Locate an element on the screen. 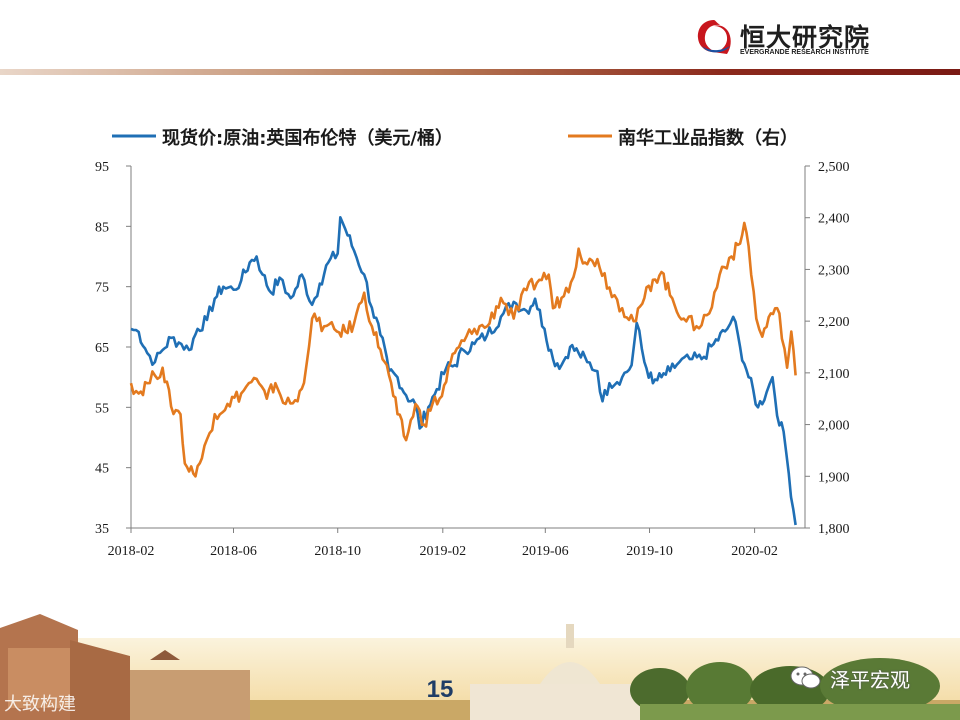 This screenshot has width=960, height=720. x-tick-label: 2019-02 is located at coordinates (442, 551).